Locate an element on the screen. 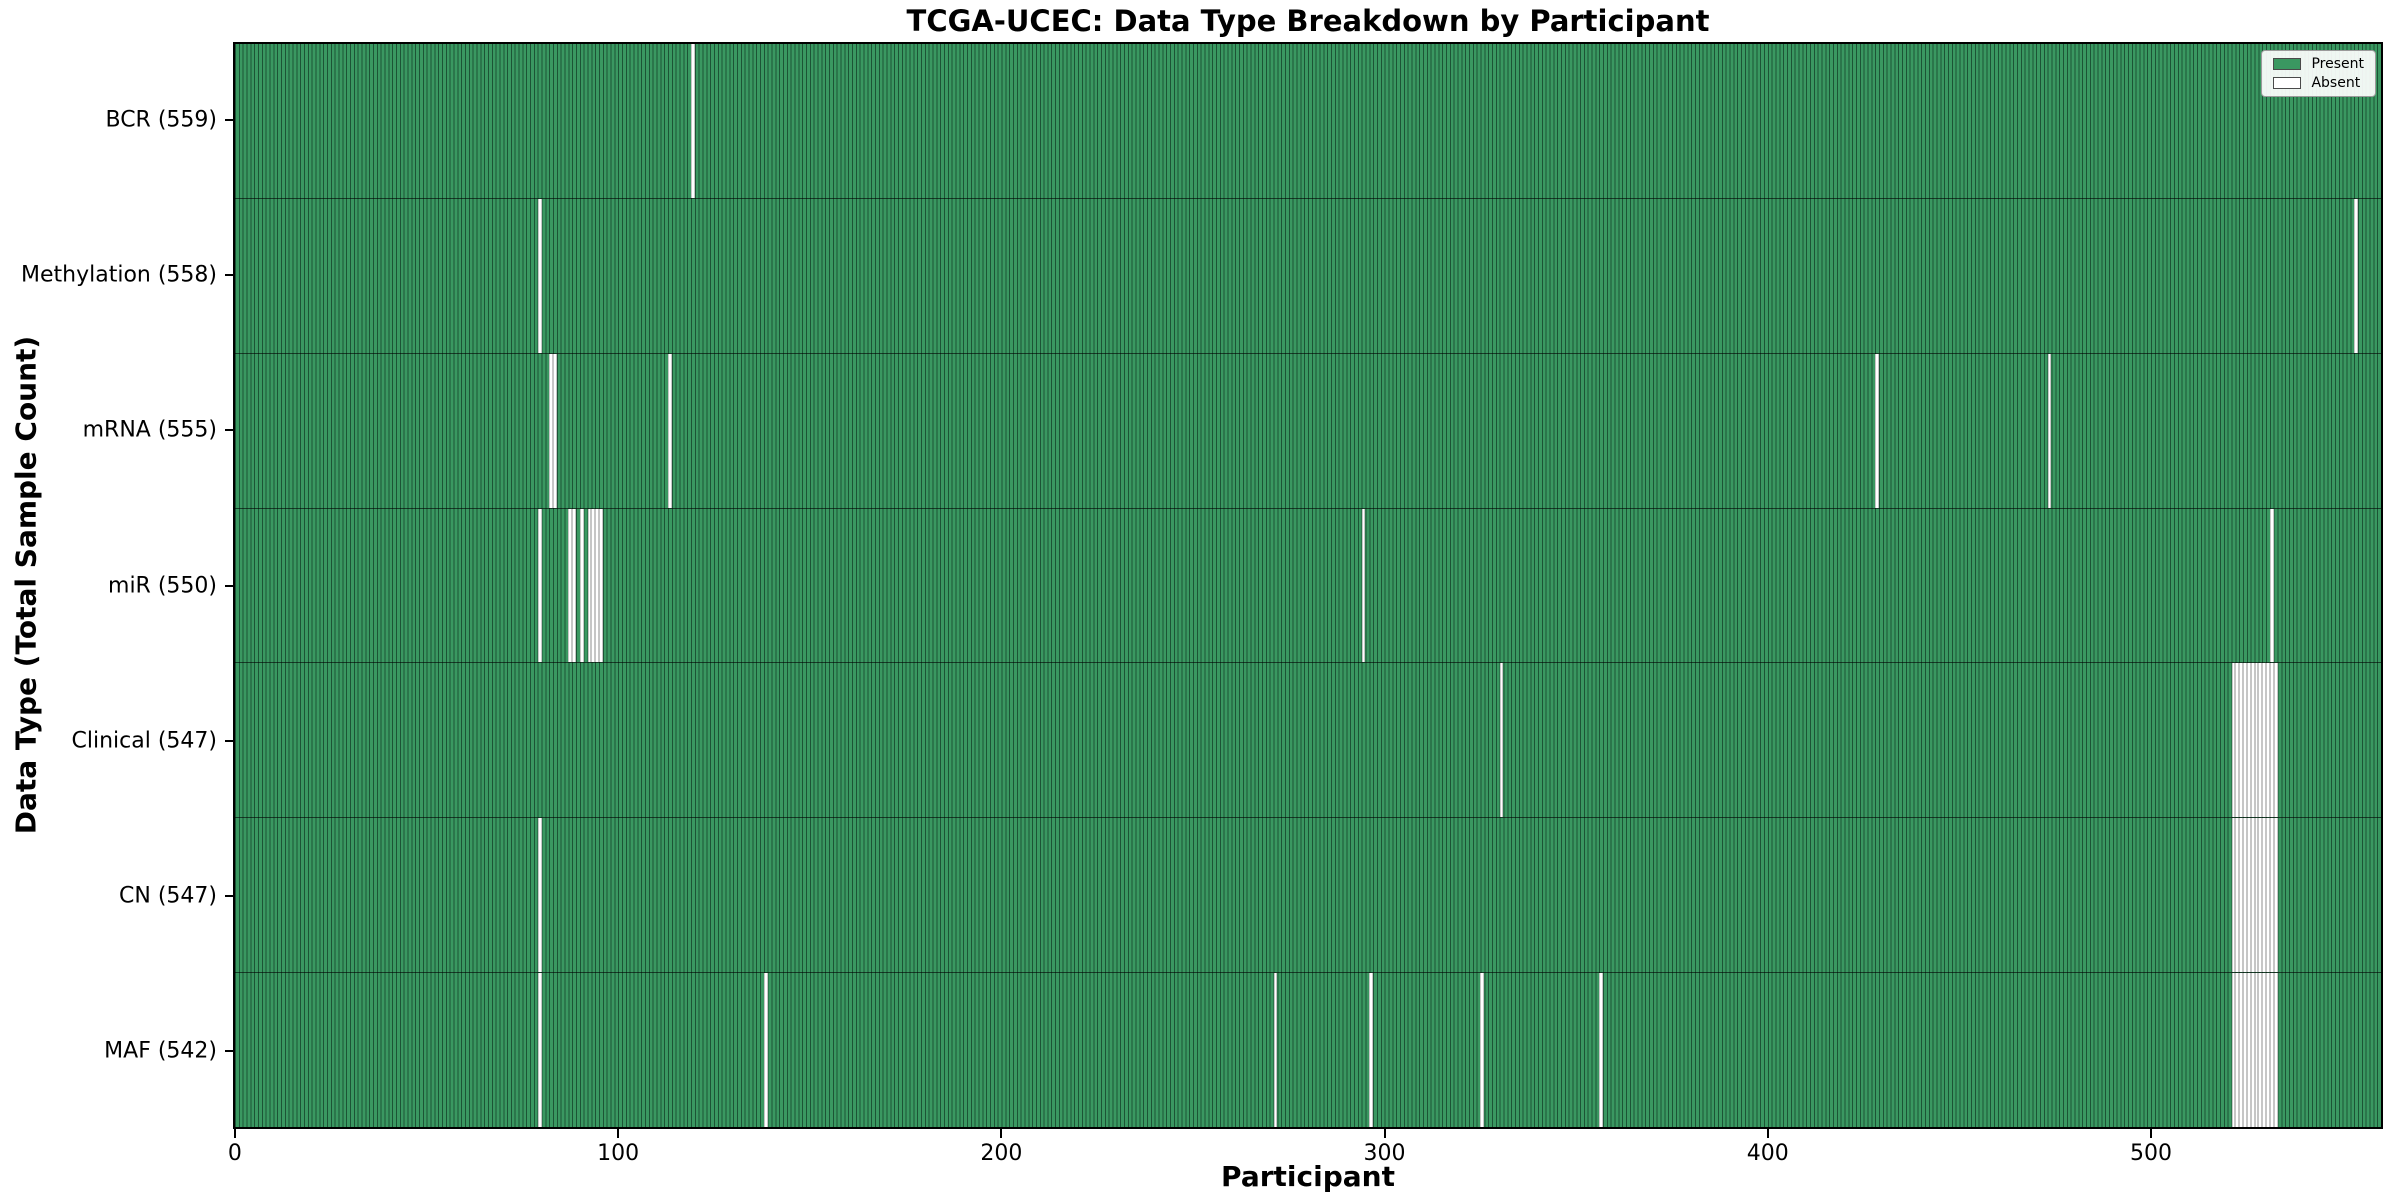 Image resolution: width=2400 pixels, height=1200 pixels. x-axis-label: Participant is located at coordinates (1308, 1176).